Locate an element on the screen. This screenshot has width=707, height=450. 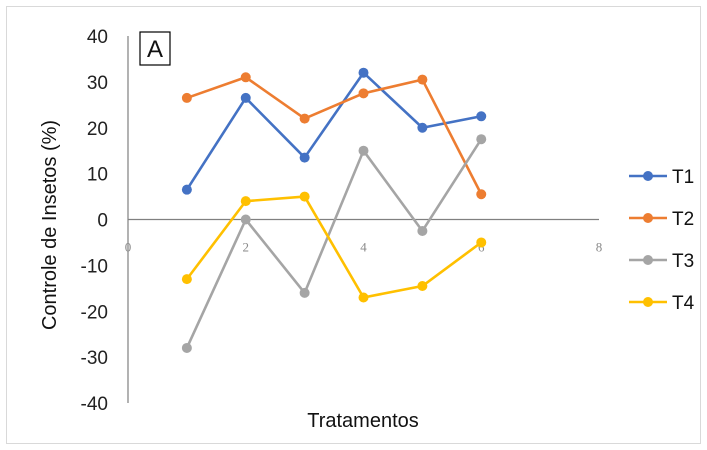
x-tick-labels: 02468 is located at coordinates (364, 247).